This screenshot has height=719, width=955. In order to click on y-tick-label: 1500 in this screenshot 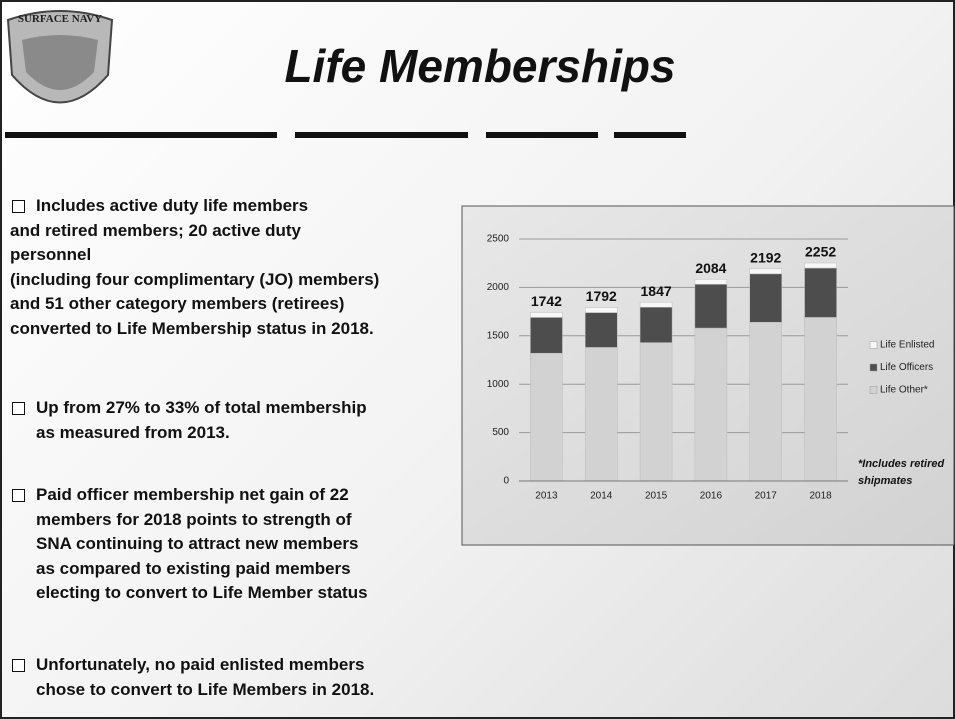, I will do `click(498, 335)`.